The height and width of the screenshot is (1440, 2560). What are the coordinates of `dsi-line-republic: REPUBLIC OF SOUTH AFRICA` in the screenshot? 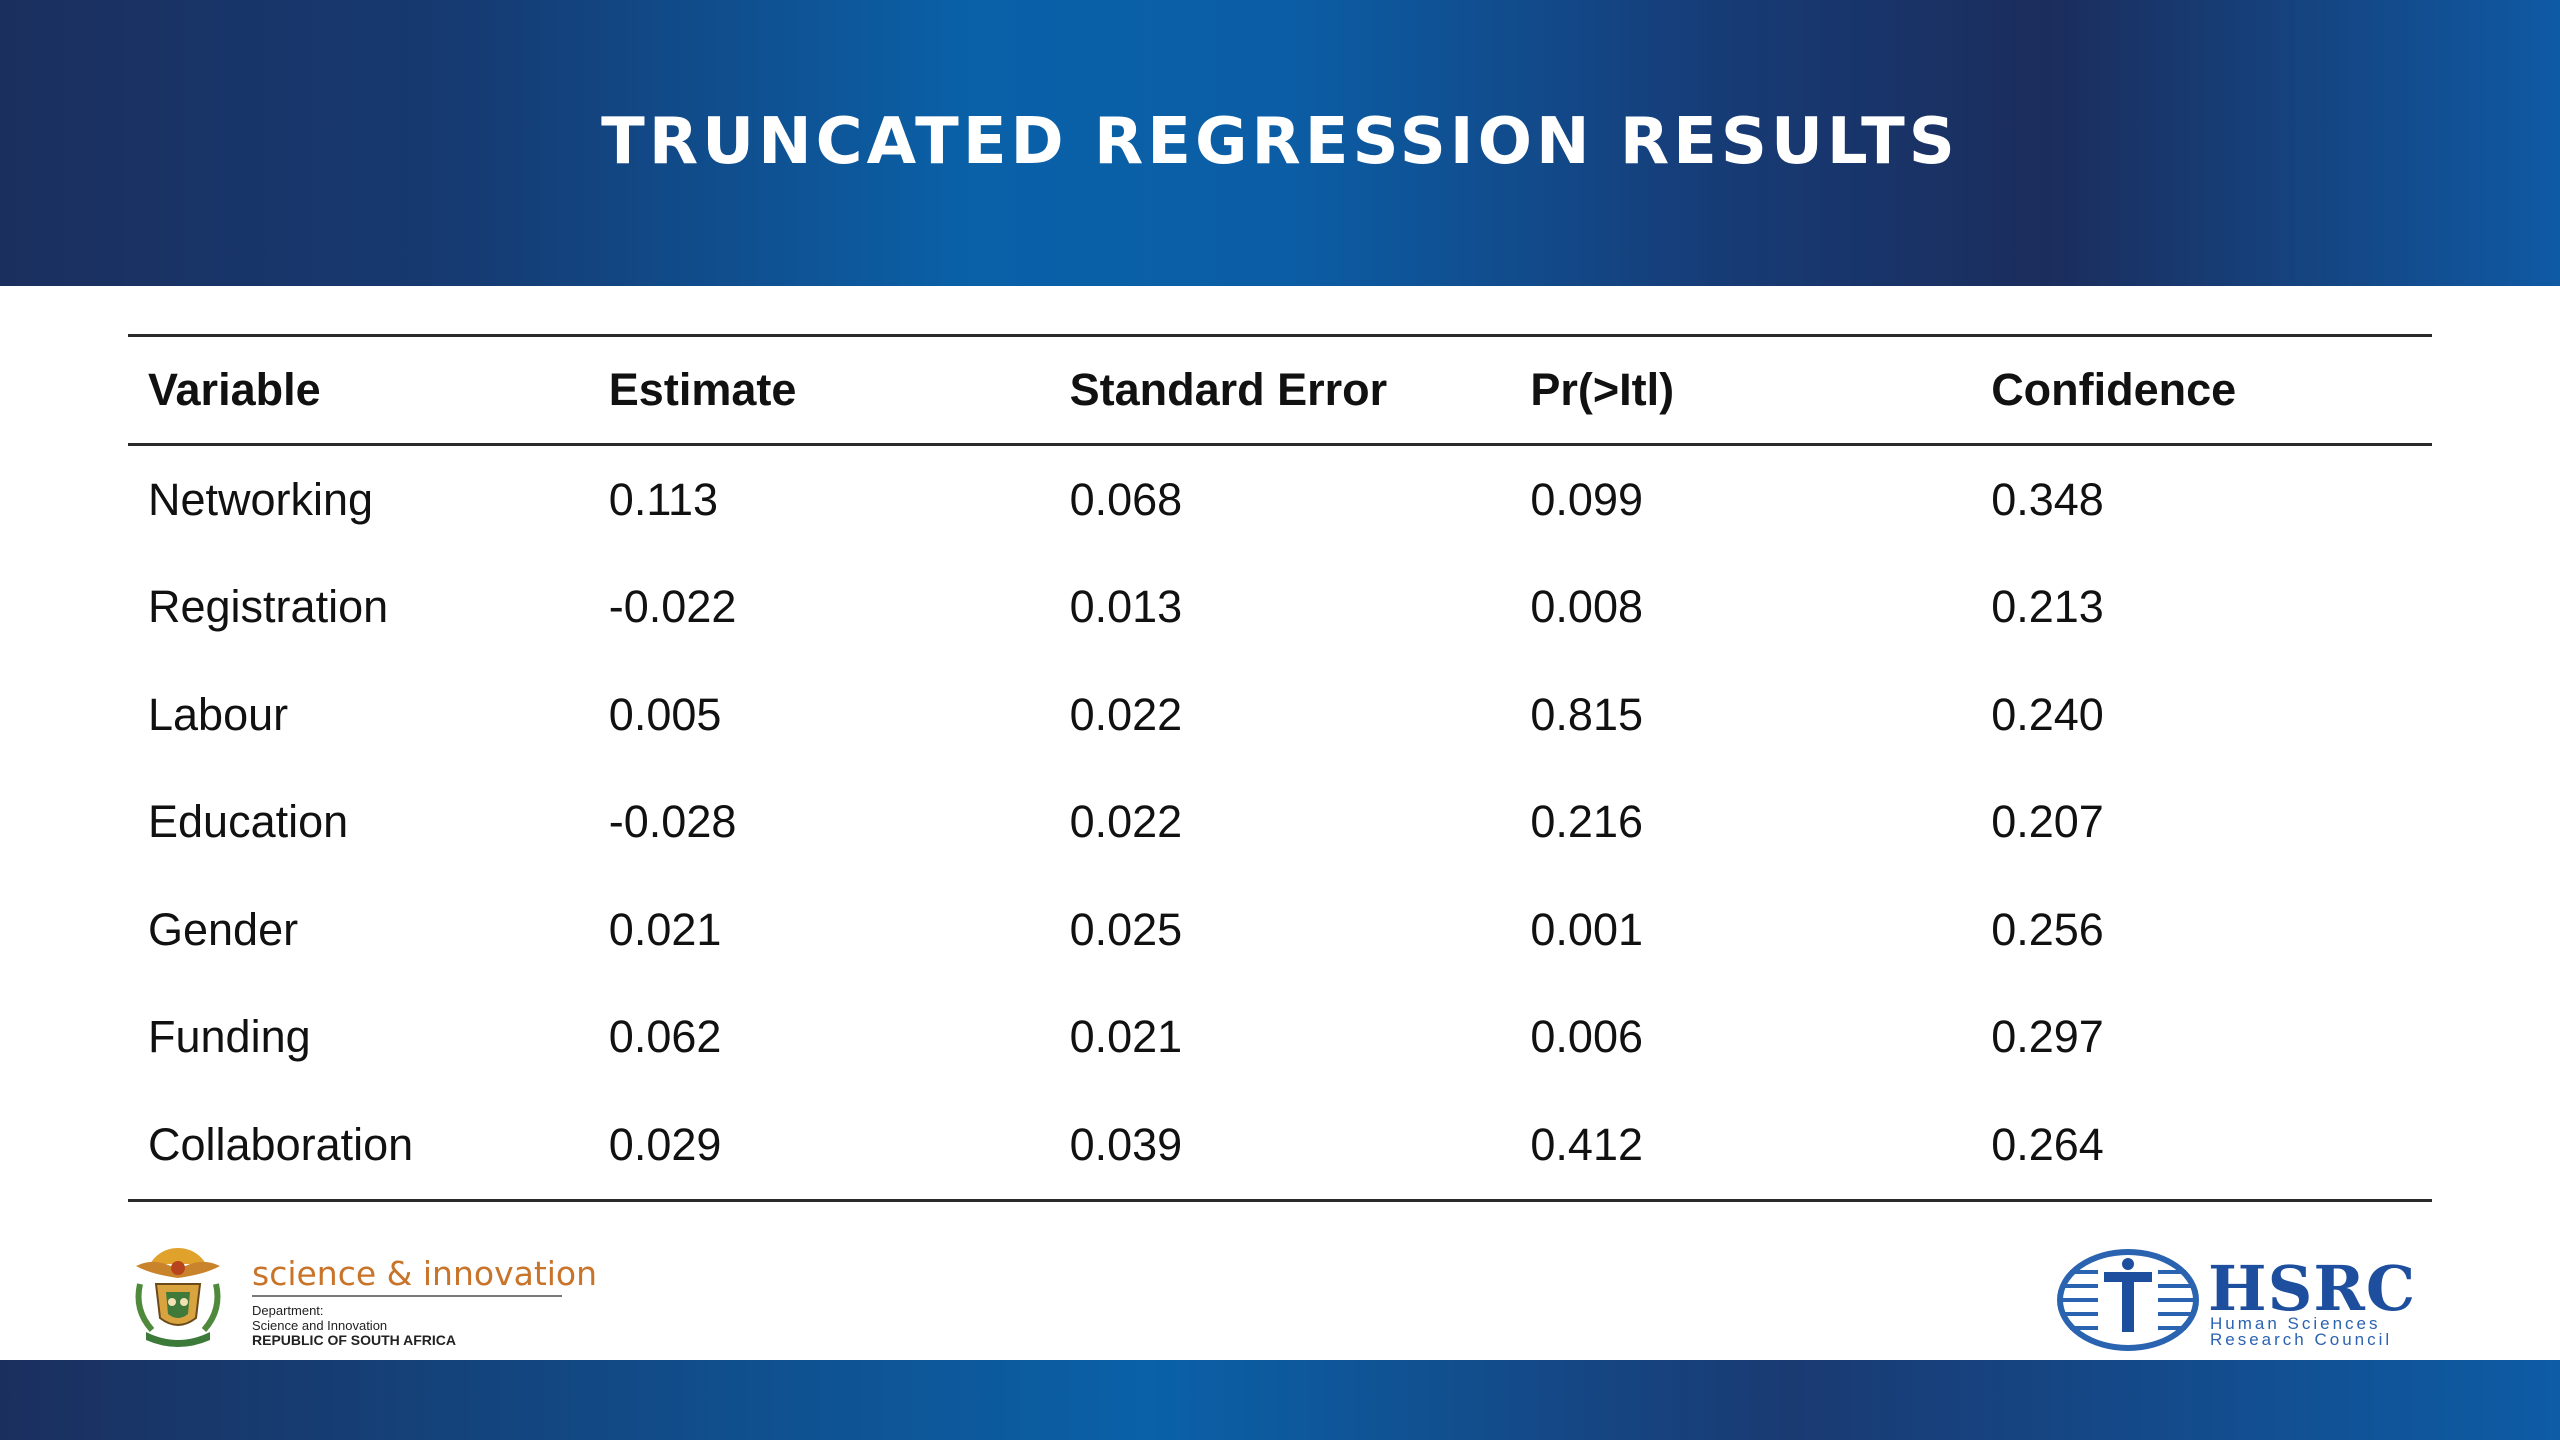 It's located at (354, 1340).